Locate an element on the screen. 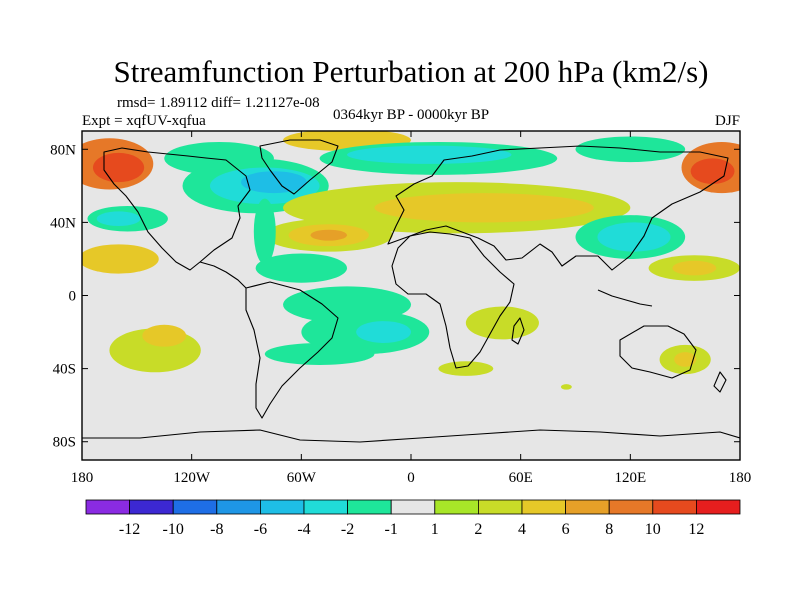 Image resolution: width=800 pixels, height=600 pixels. colorbar-label: 8 is located at coordinates (609, 529).